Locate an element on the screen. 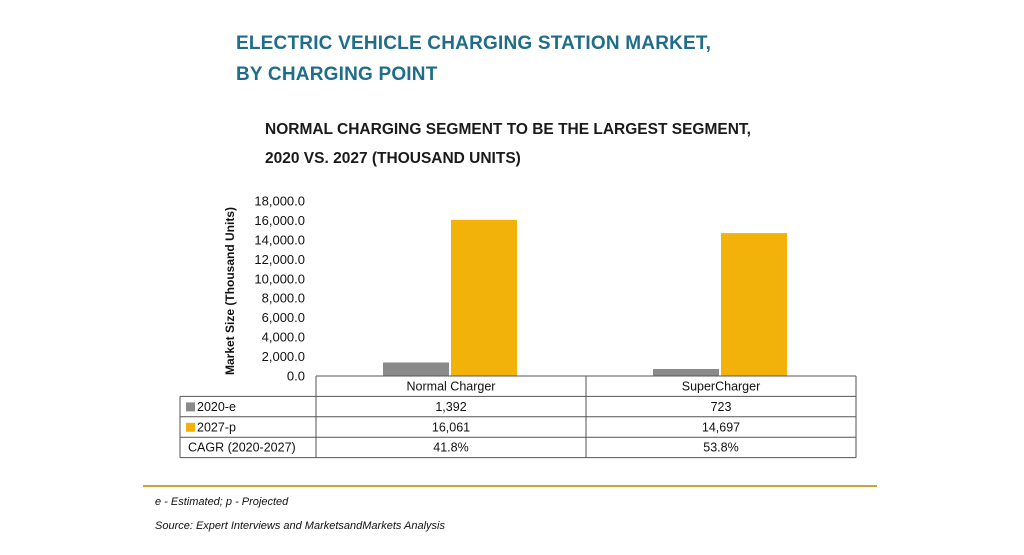  y-tick-label: 8,000.0 is located at coordinates (283, 298).